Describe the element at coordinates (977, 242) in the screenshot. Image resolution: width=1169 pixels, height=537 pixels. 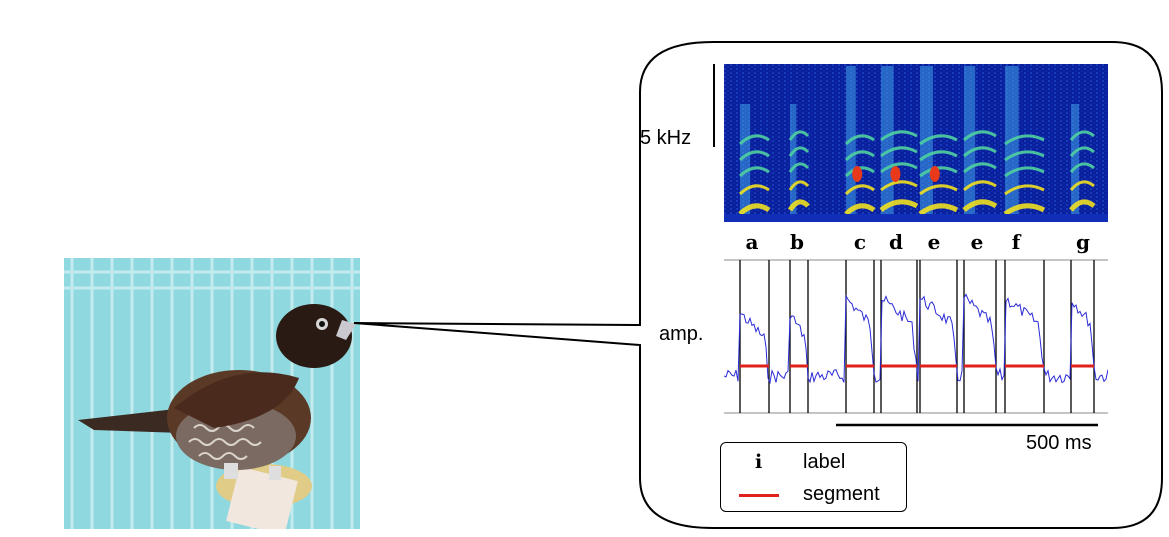
I see `syllable-label-e2: e` at that location.